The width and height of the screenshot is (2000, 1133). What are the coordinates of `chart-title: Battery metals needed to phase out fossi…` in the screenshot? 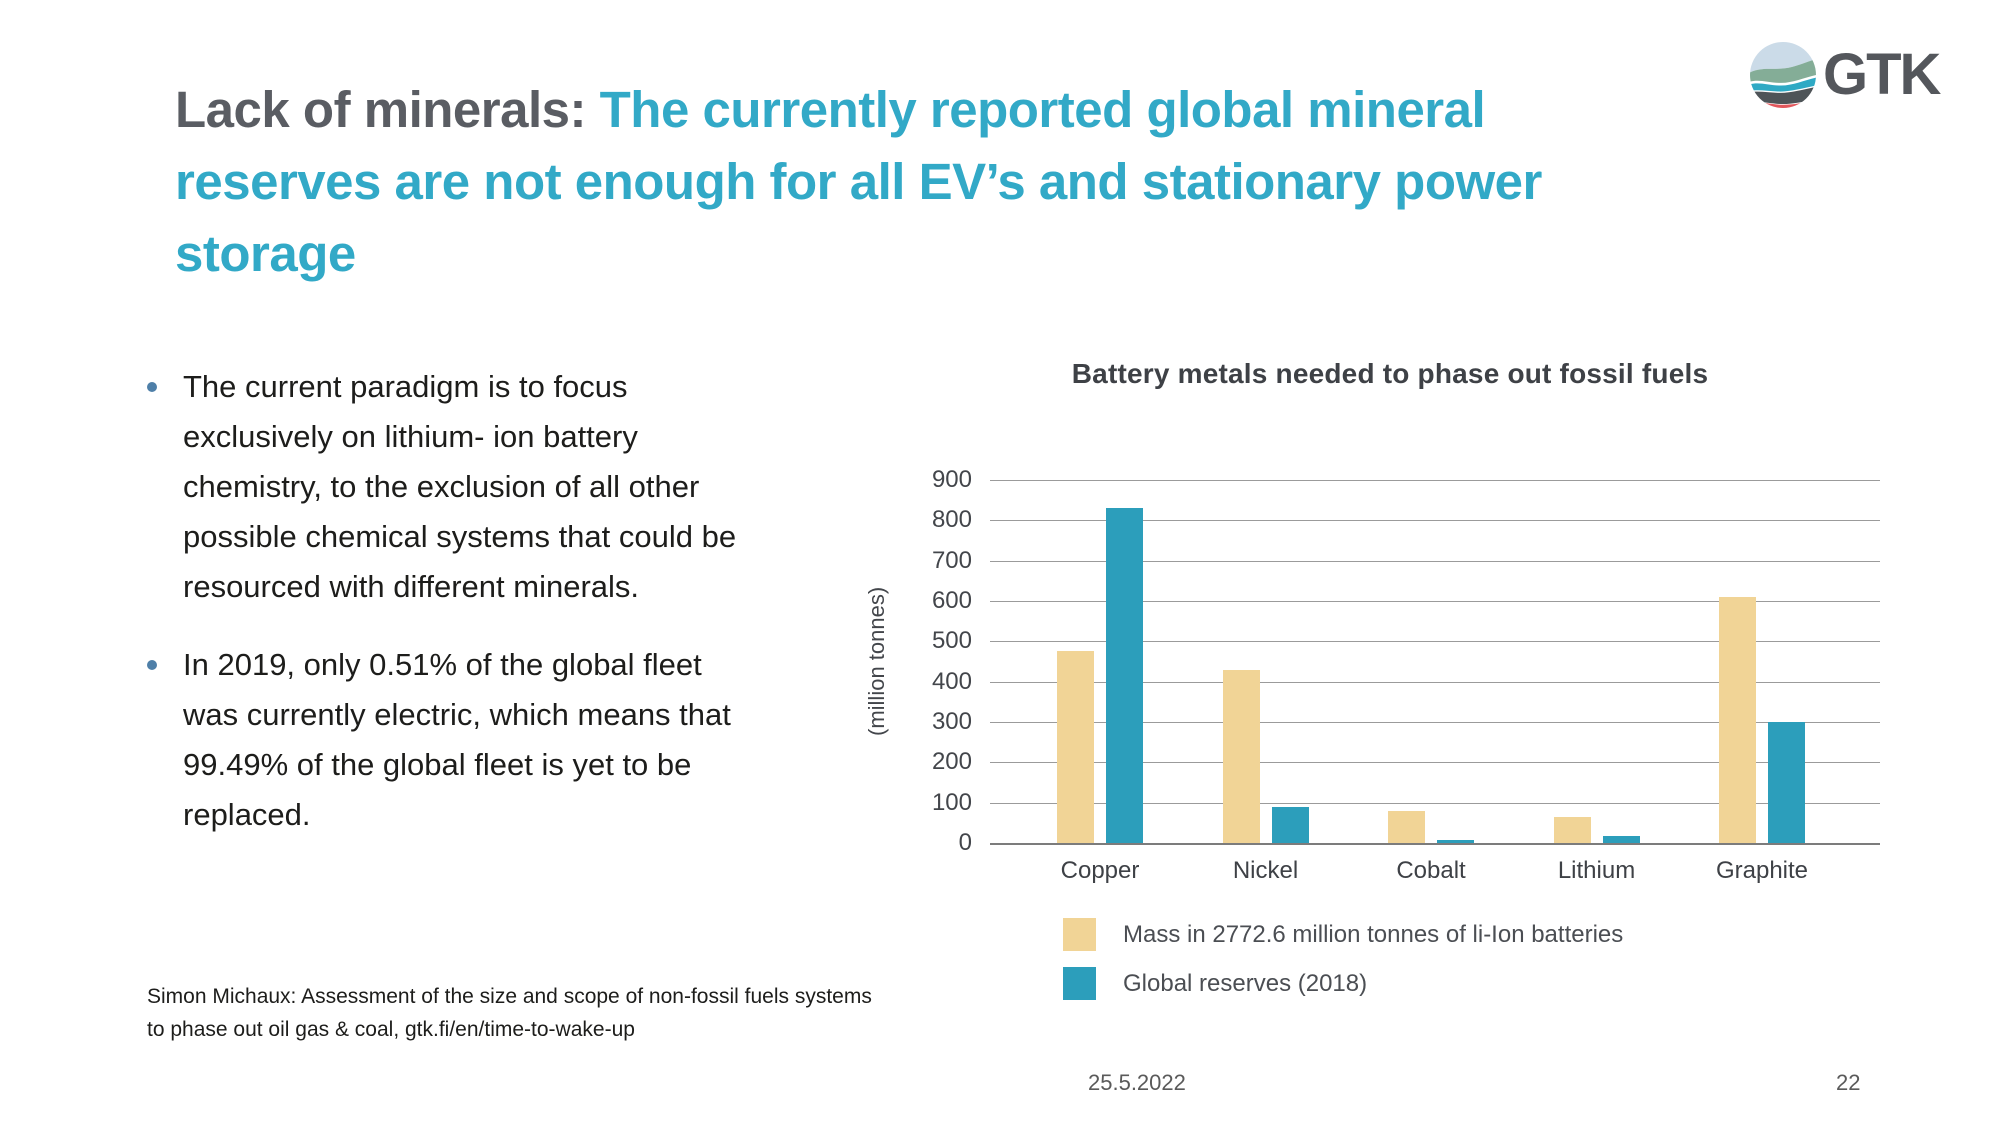 It's located at (1390, 373).